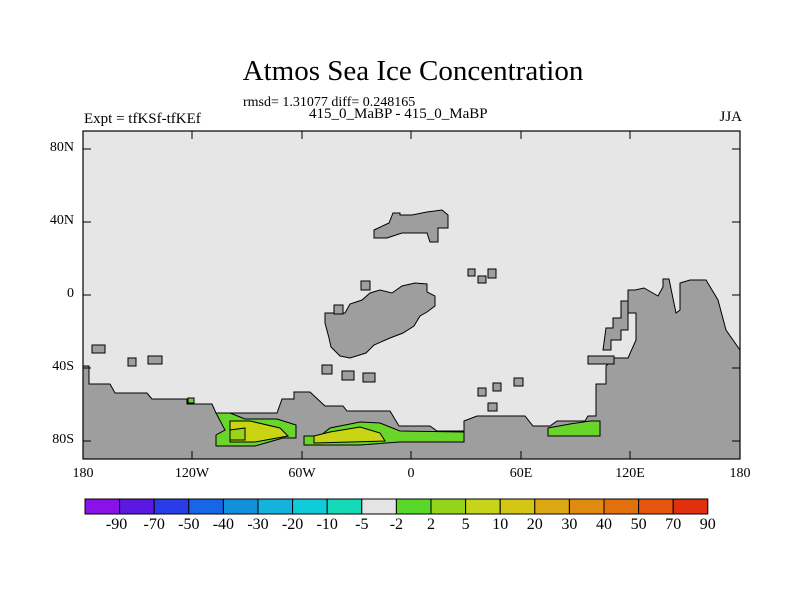  Describe the element at coordinates (63, 366) in the screenshot. I see `y-tick-label: 40S` at that location.